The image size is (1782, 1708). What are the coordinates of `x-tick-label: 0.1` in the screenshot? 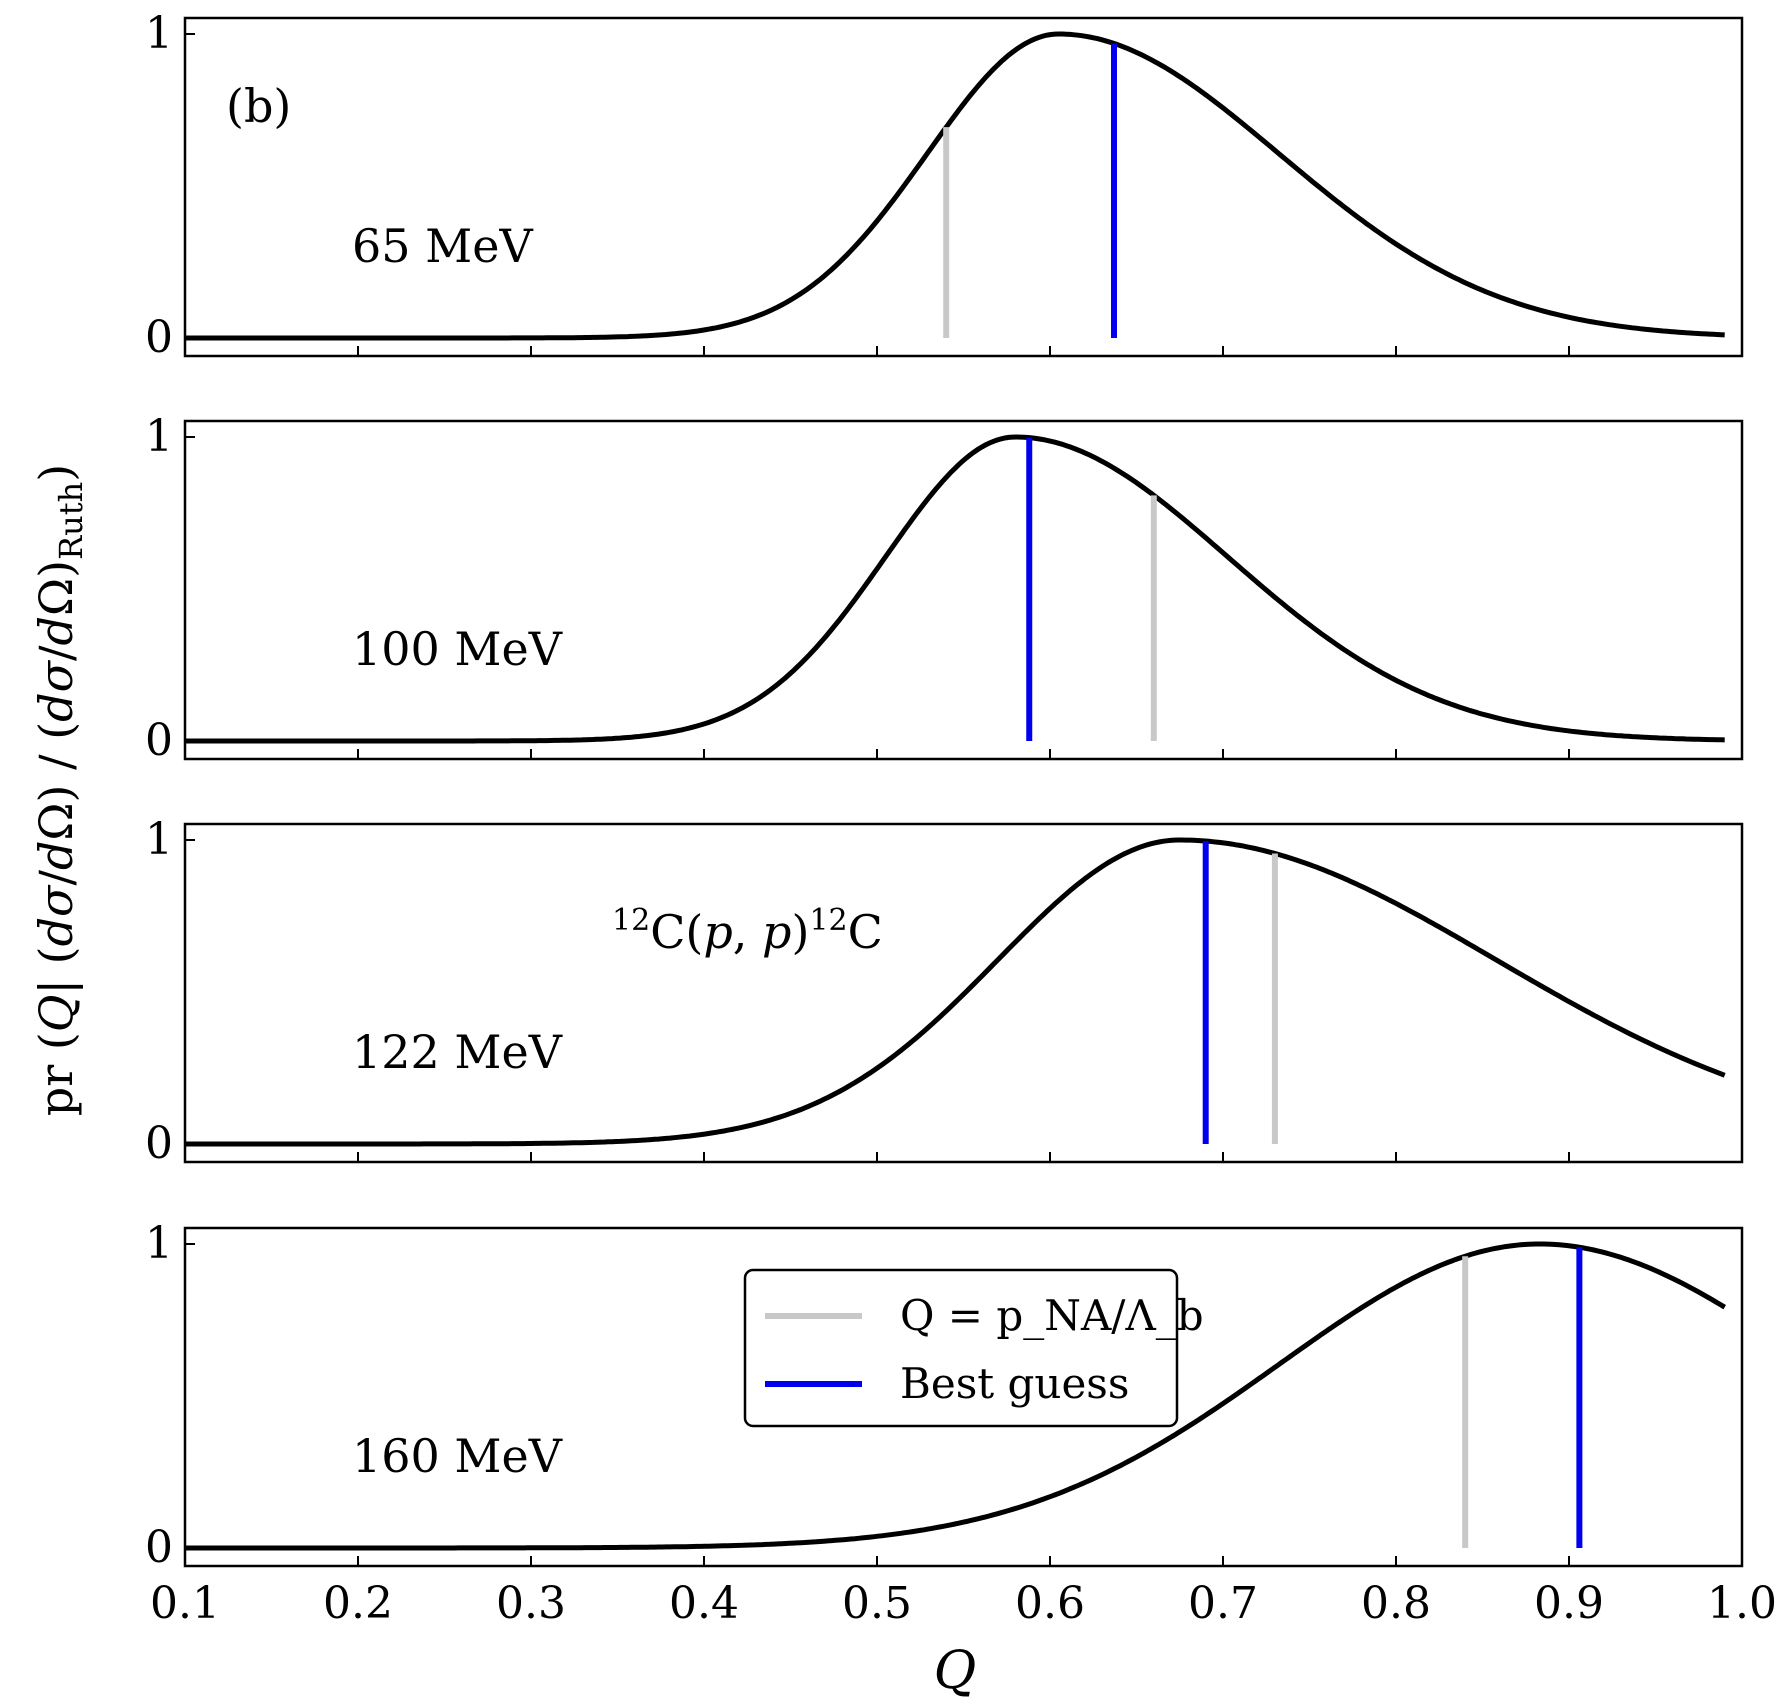 It's located at (185, 1603).